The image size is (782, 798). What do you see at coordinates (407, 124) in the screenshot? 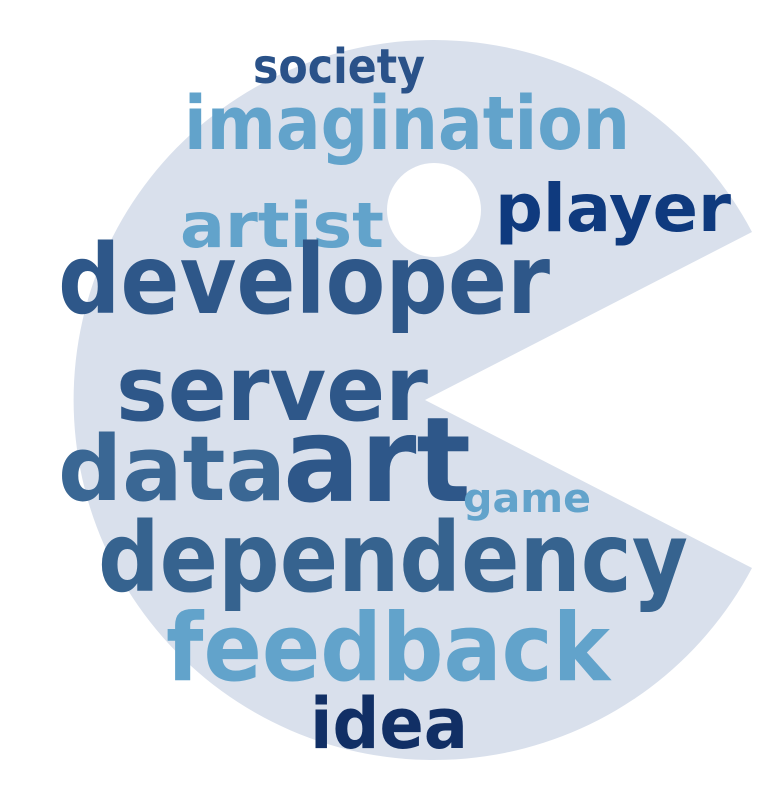
I see `word-imagination: imagination` at bounding box center [407, 124].